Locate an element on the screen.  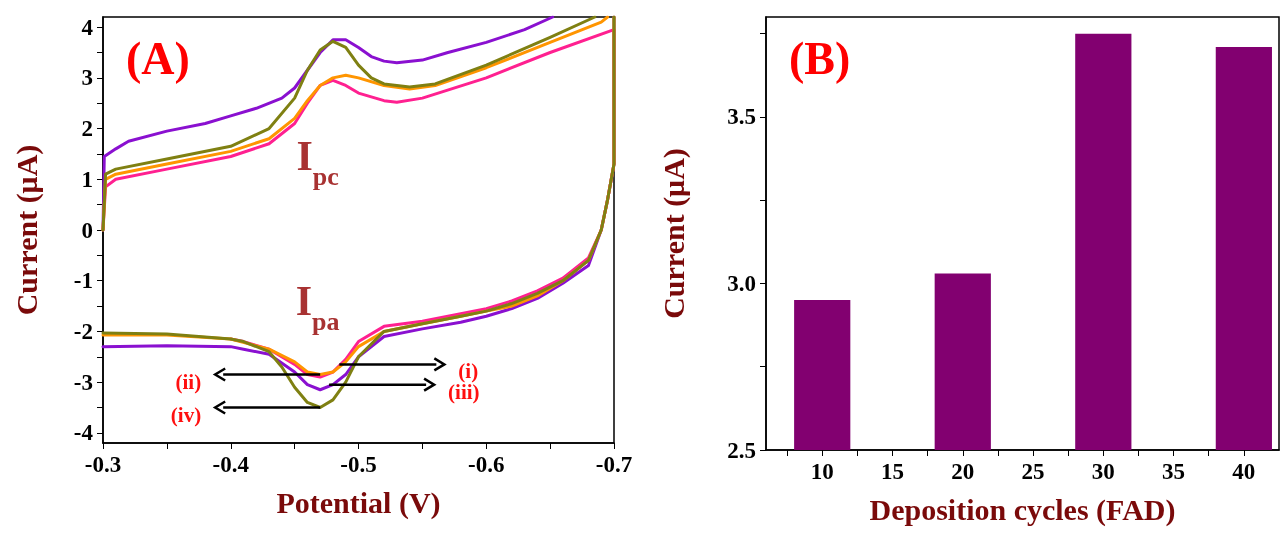
y-tick-label: -4 is located at coordinates (83, 433).